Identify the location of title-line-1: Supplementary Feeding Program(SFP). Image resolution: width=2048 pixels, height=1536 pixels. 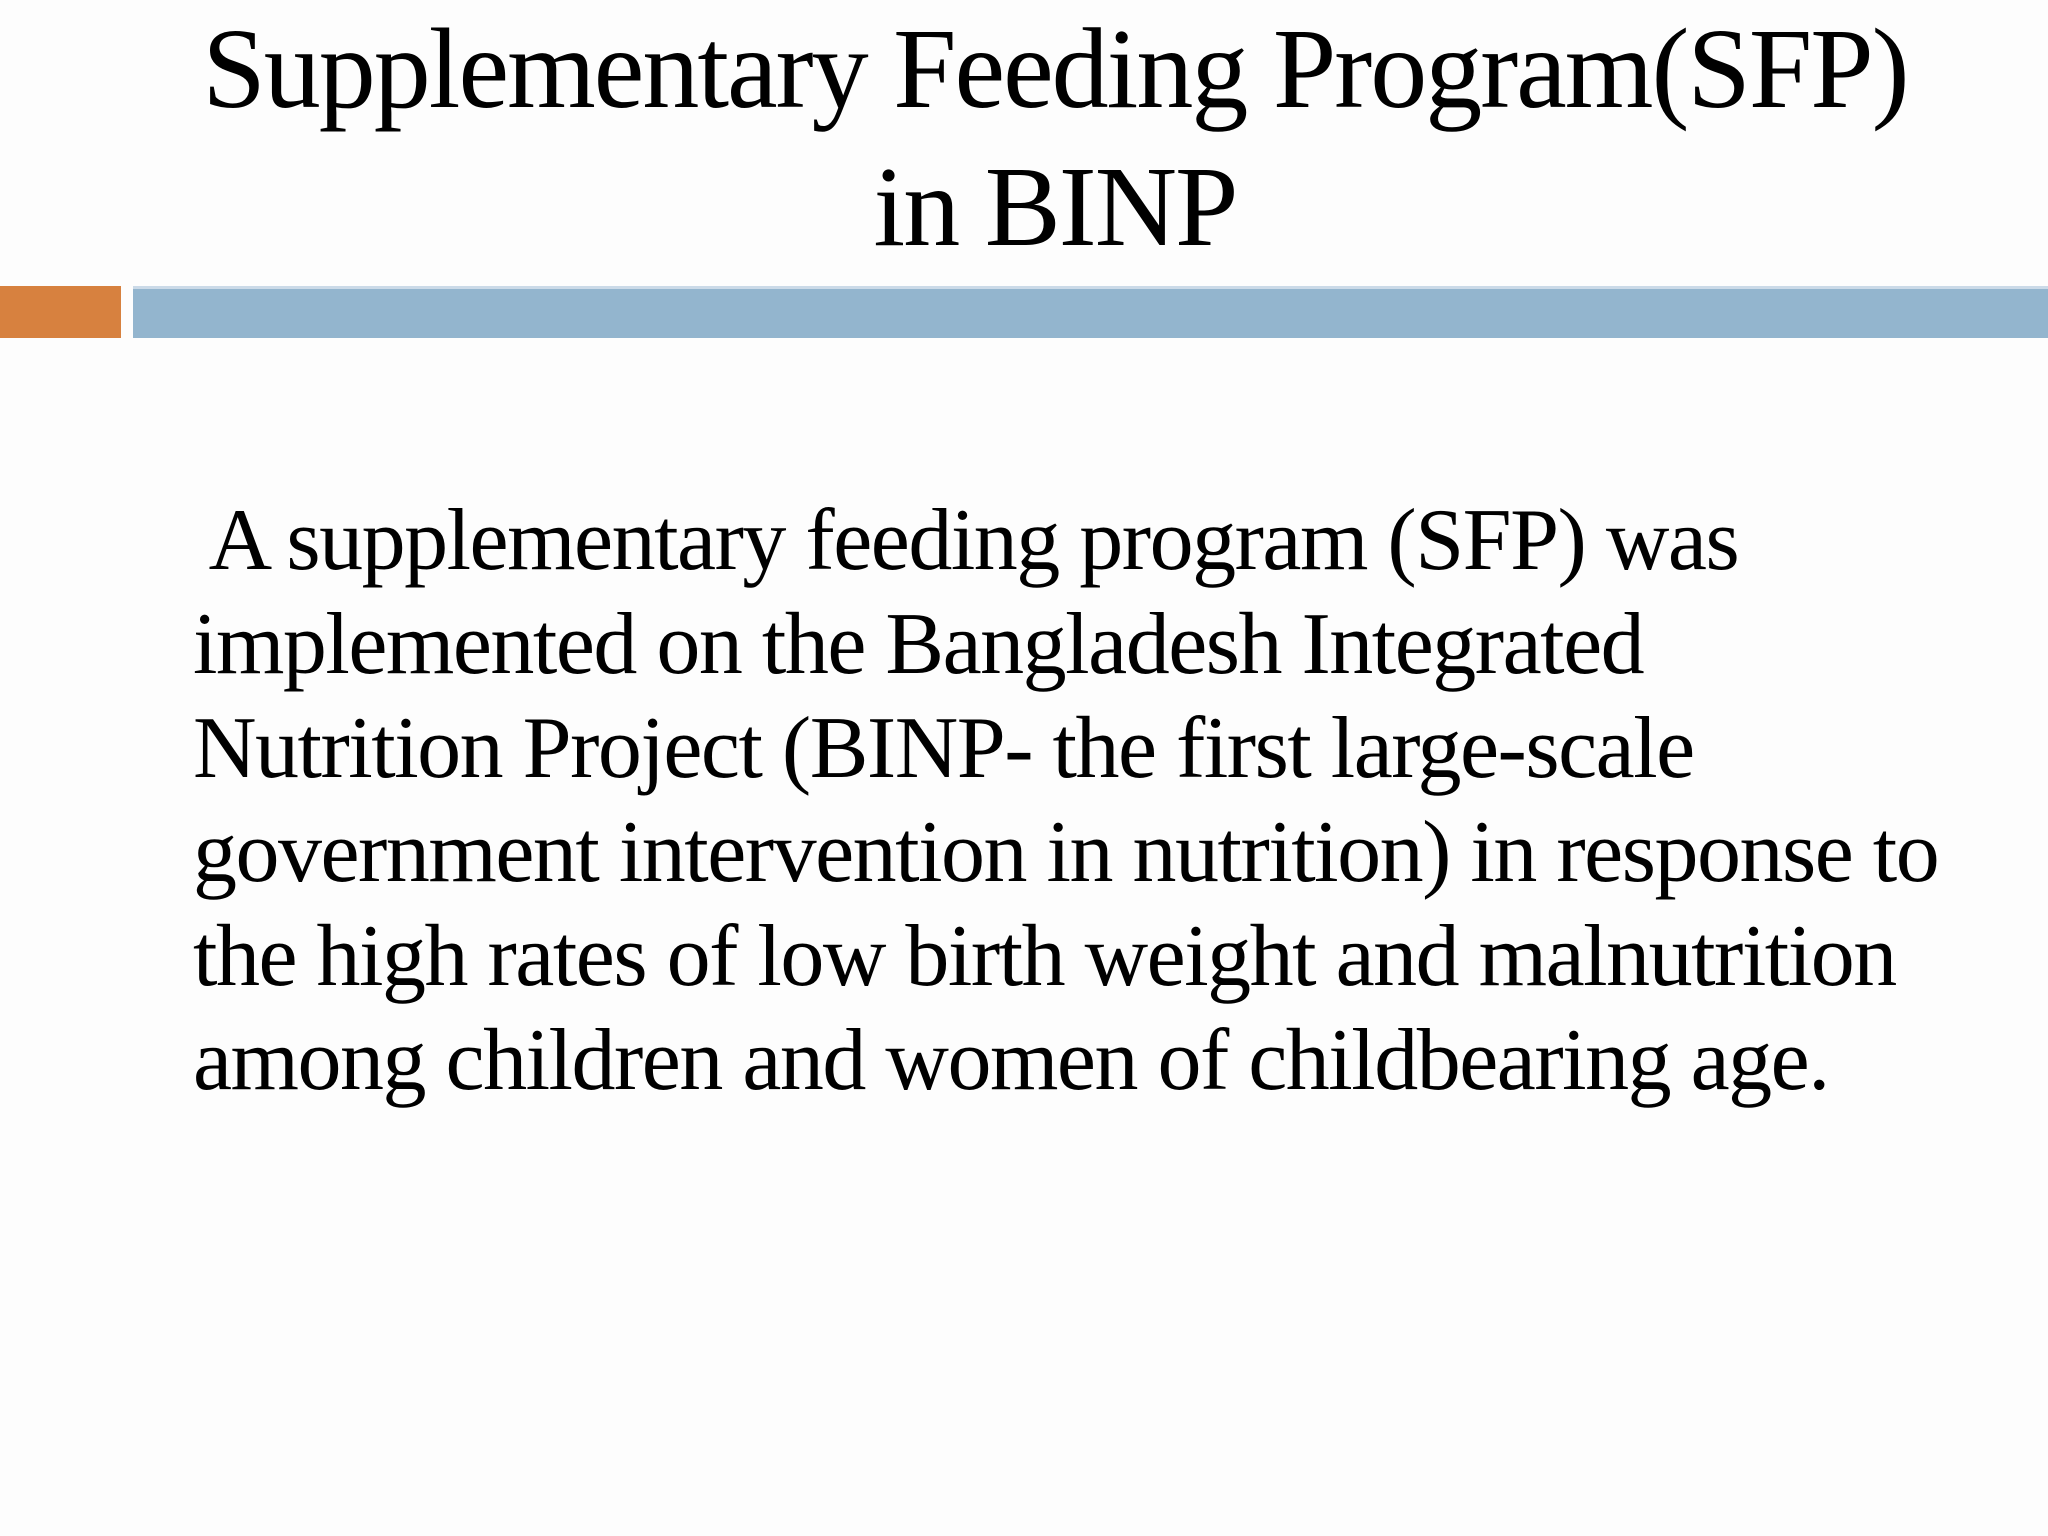
(1055, 68).